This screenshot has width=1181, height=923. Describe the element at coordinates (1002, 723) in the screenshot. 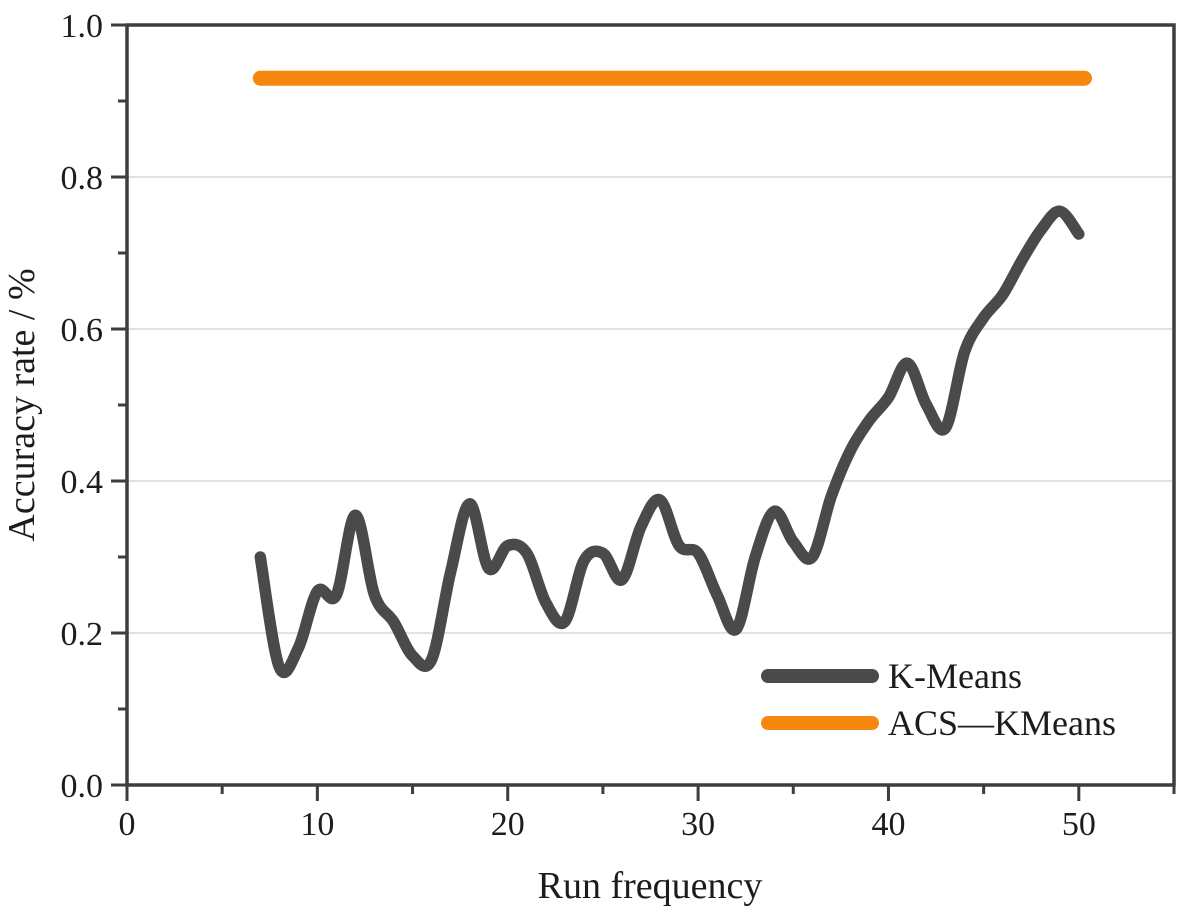

I see `legend-label-acs-kmeans: ACS—KMeans` at that location.